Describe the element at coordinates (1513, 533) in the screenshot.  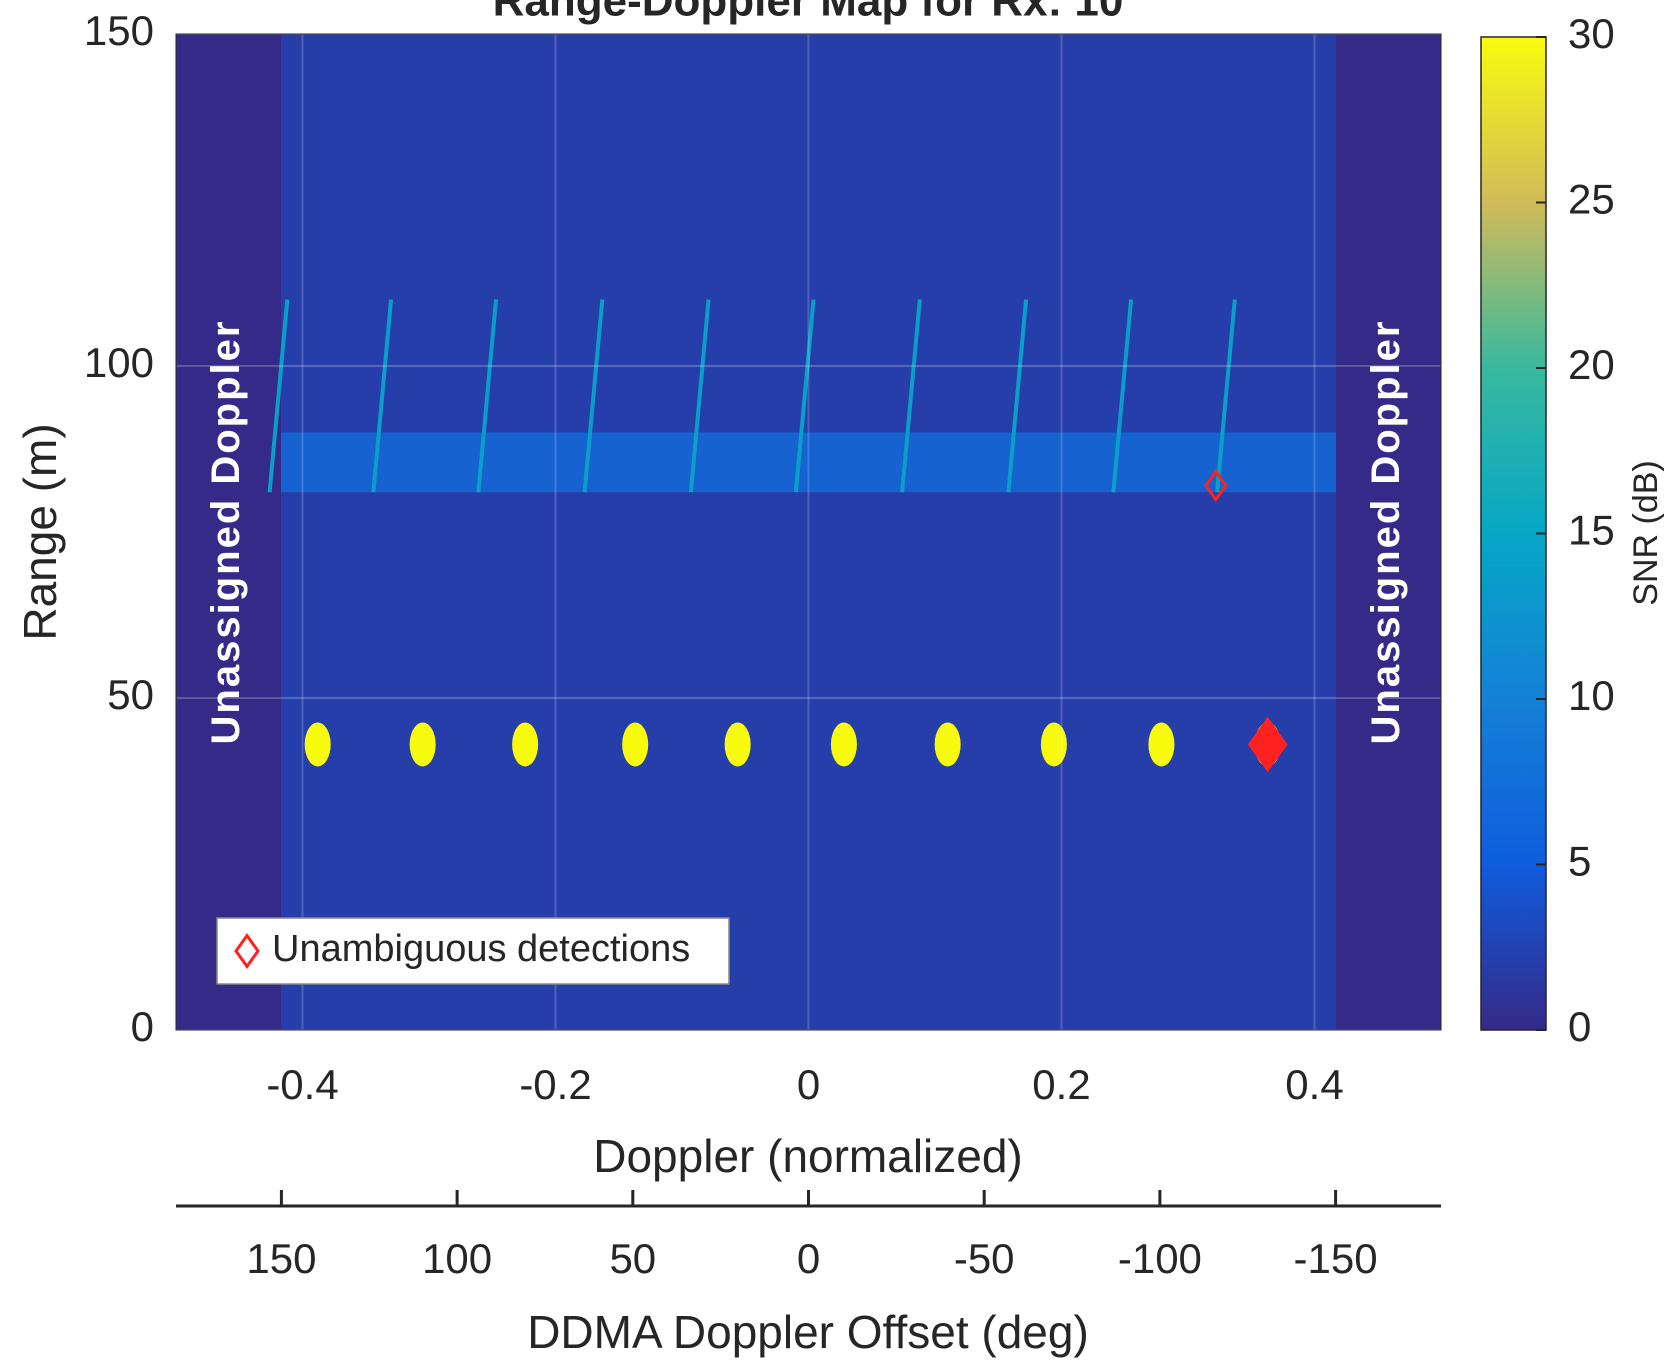
I see `colorbar` at that location.